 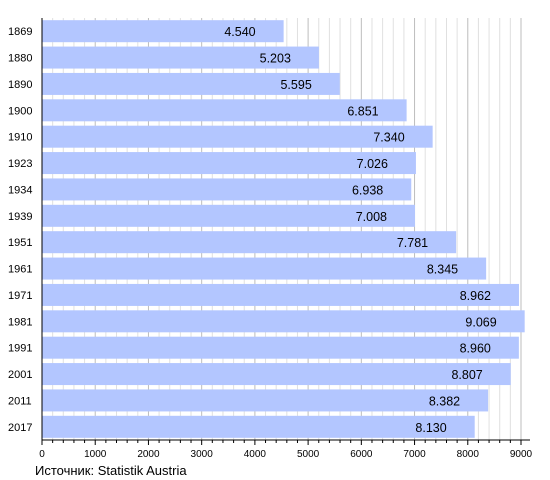 I want to click on category-label: 1991, so click(x=20, y=349).